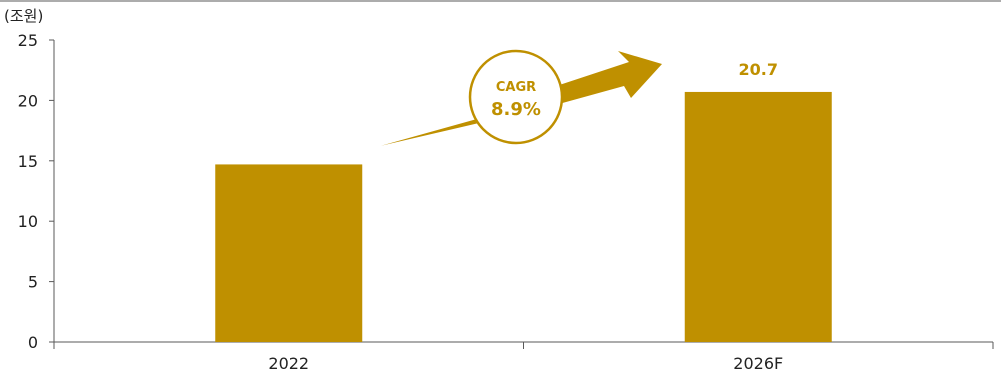 The width and height of the screenshot is (1001, 378). Describe the element at coordinates (28, 40) in the screenshot. I see `y-tick-label: 25` at that location.